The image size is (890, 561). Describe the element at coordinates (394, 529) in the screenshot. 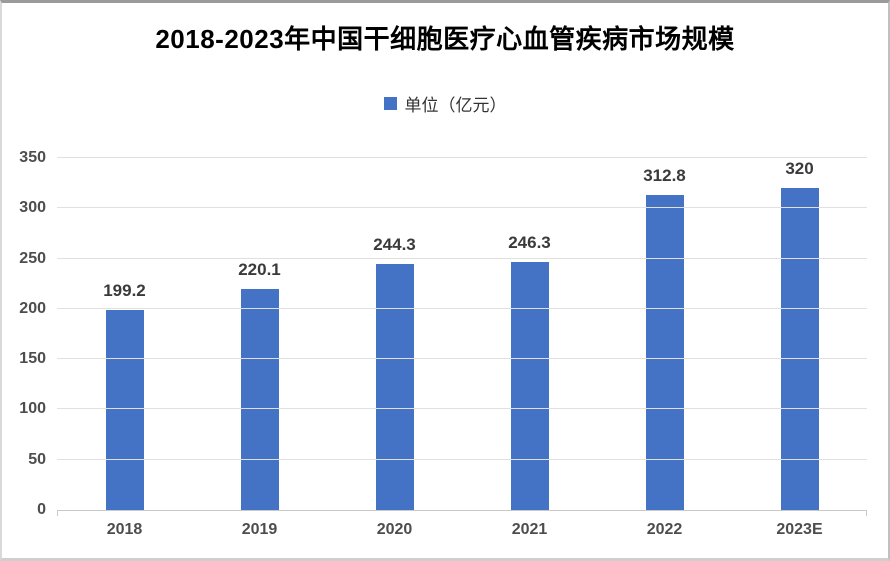

I see `x-axis-label-2020: 2020` at that location.